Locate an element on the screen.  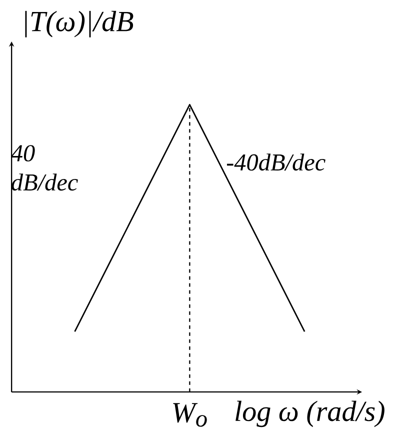
annotation: 40 dB/dec is located at coordinates (44, 168).